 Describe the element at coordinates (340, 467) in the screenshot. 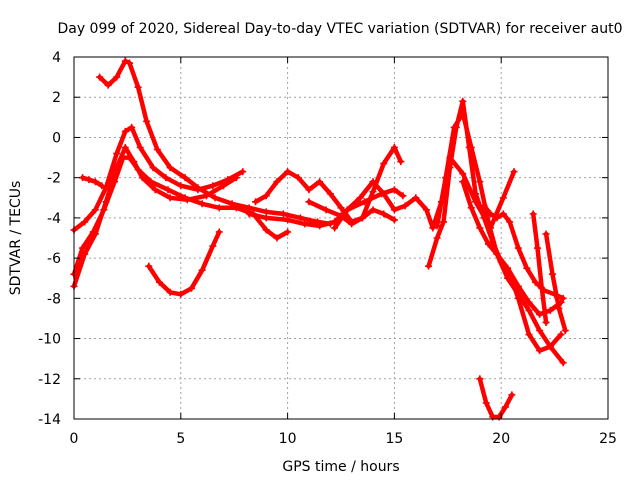

I see `x-axis-label: GPS time / hours` at that location.